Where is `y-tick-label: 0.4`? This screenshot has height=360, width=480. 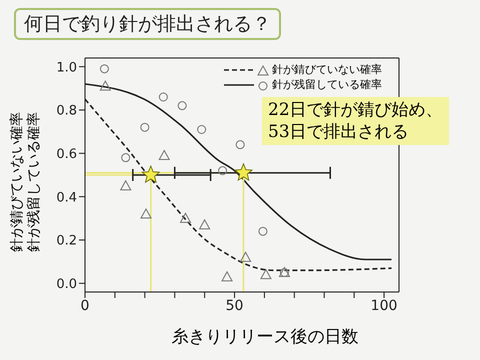
y-tick-label: 0.4 is located at coordinates (66, 198).